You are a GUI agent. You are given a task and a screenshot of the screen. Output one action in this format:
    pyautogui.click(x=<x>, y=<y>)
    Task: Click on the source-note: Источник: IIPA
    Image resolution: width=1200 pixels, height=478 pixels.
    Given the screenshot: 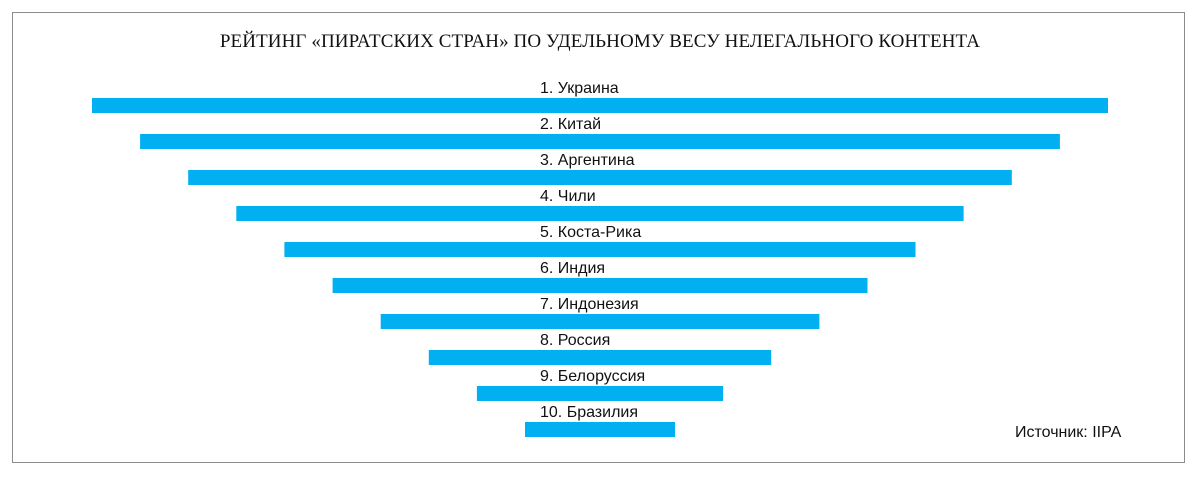 What is the action you would take?
    pyautogui.click(x=1068, y=432)
    